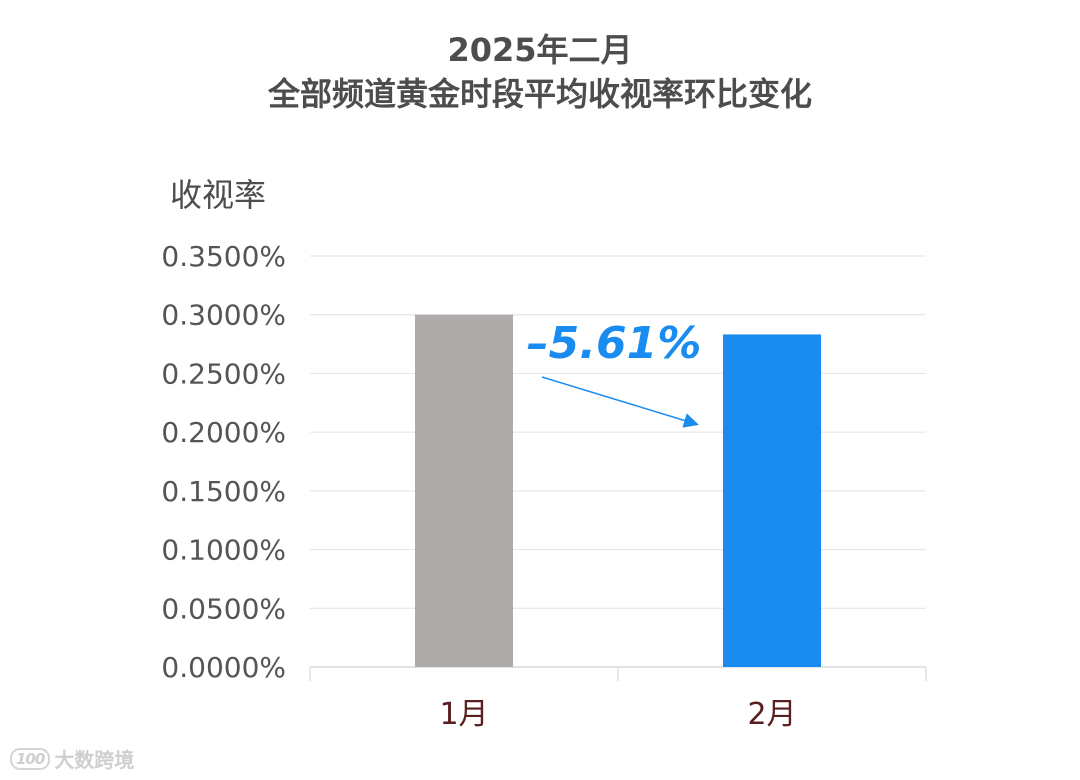 Image resolution: width=1080 pixels, height=780 pixels. Describe the element at coordinates (223, 373) in the screenshot. I see `y-tick-label: 0.2500%` at that location.